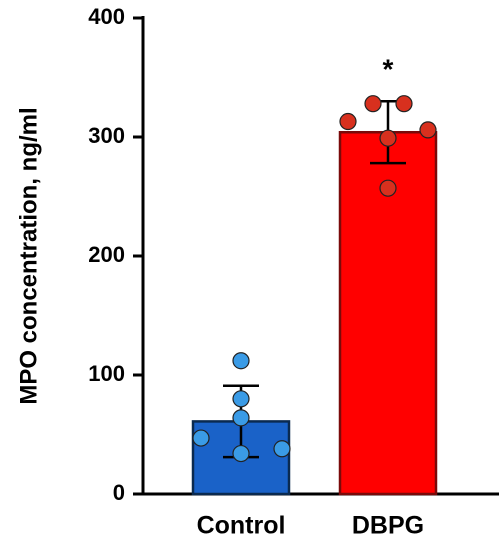 This screenshot has width=499, height=555. What do you see at coordinates (241, 526) in the screenshot?
I see `x-tick-label: Control` at bounding box center [241, 526].